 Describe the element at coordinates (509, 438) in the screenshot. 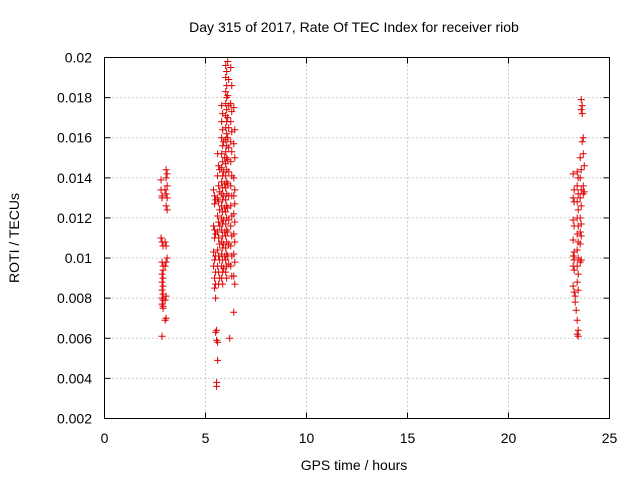

I see `x-tick-label: 20` at that location.